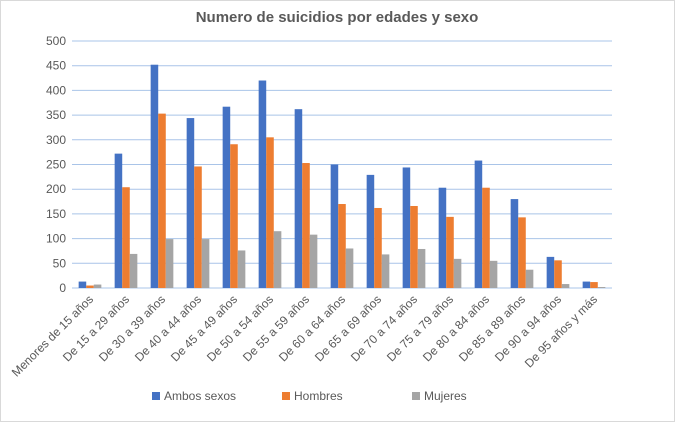 This screenshot has width=675, height=427. What do you see at coordinates (56, 239) in the screenshot?
I see `y-tick-label: 100` at bounding box center [56, 239].